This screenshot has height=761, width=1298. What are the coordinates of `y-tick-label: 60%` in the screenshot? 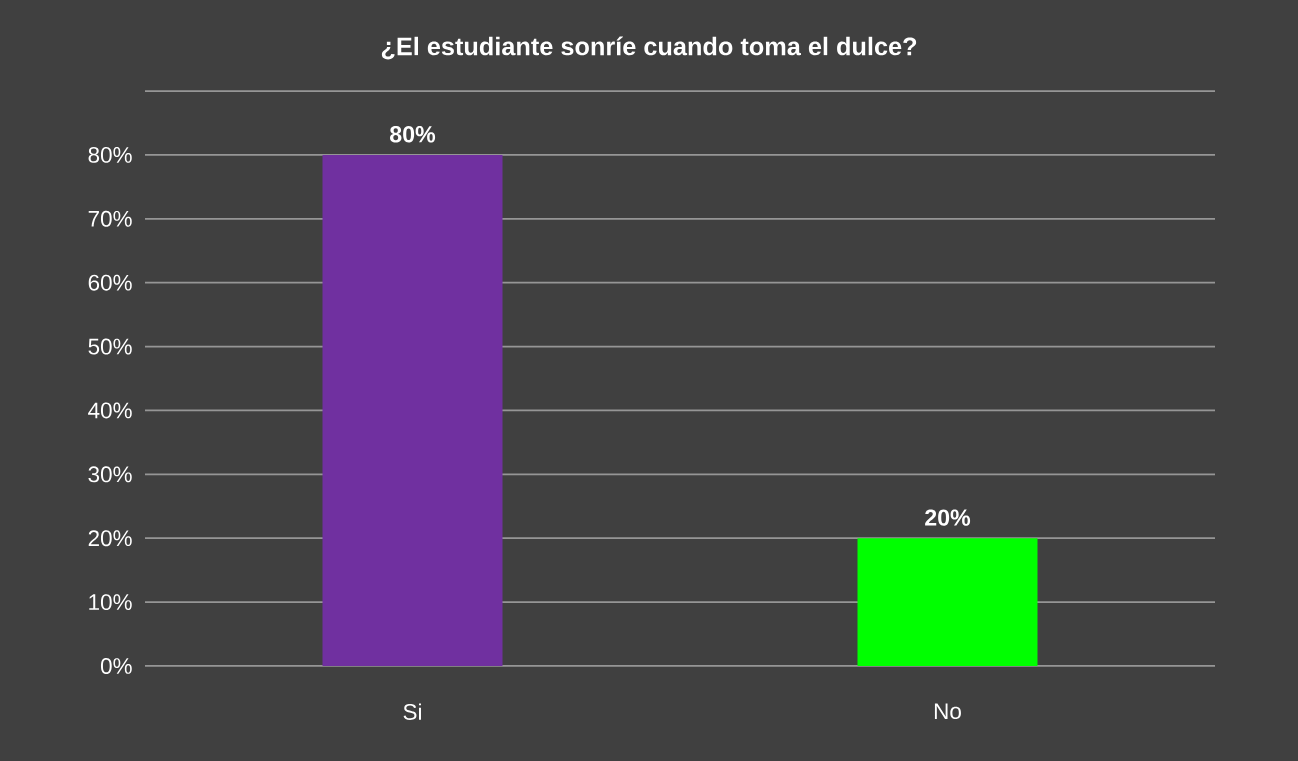 It's located at (110, 282).